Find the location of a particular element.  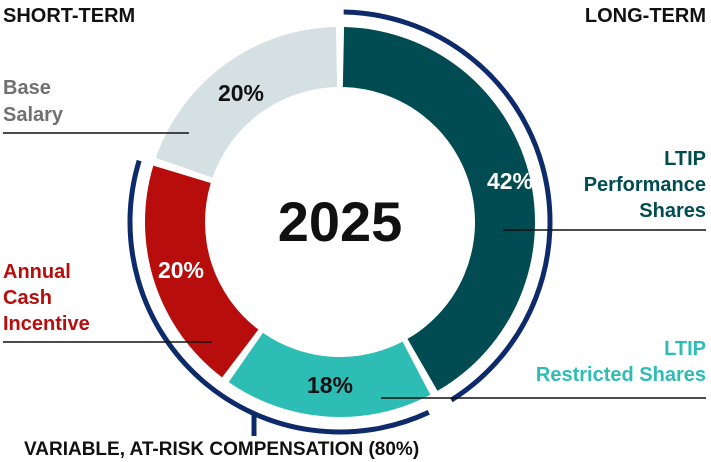

slice-value-1: 18% is located at coordinates (330, 385).